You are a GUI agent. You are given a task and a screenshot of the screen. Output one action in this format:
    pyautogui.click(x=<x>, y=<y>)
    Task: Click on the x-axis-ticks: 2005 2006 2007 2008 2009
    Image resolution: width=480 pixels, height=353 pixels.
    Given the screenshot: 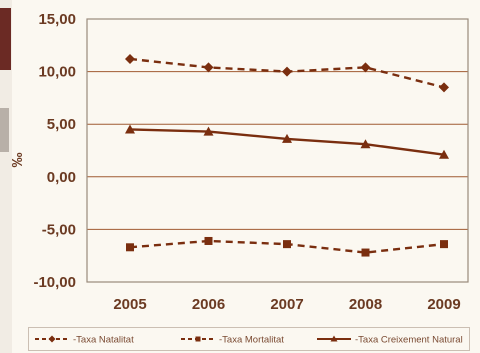 What is the action you would take?
    pyautogui.click(x=286, y=304)
    